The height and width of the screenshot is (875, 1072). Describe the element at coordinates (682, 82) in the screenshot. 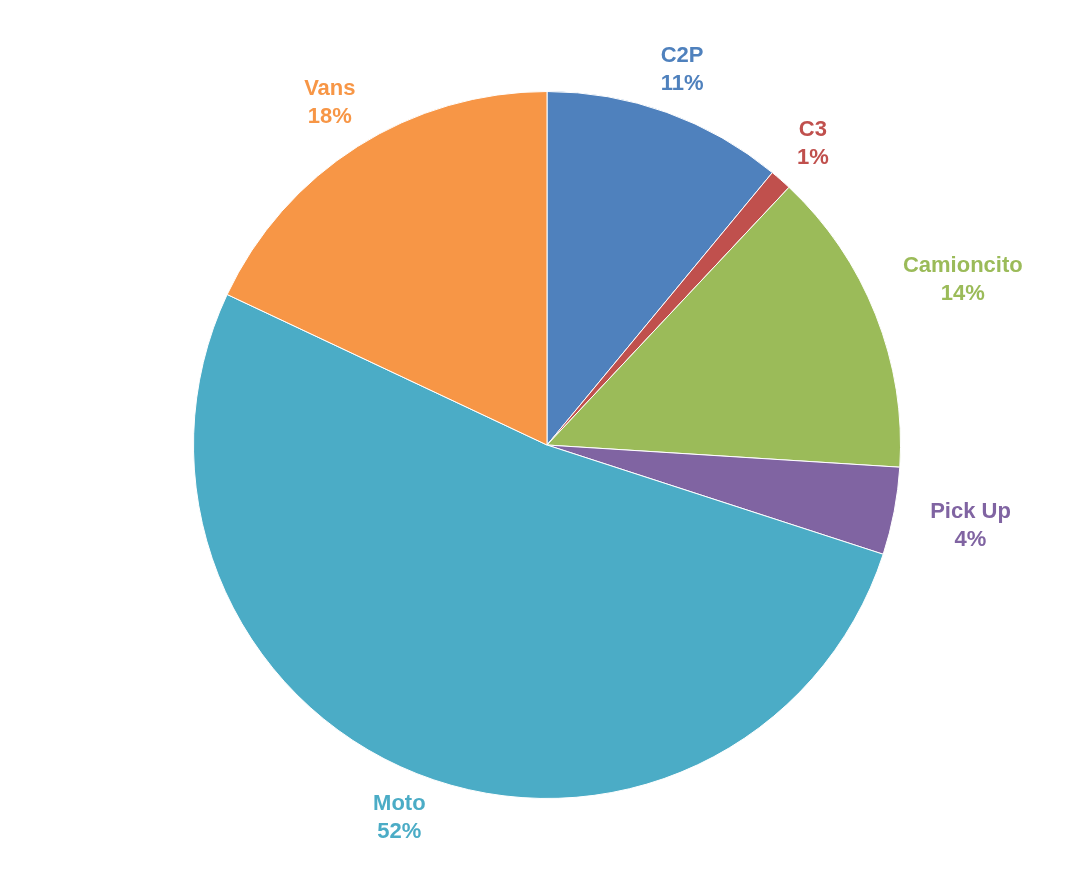

I see `data-label: 11%` at that location.